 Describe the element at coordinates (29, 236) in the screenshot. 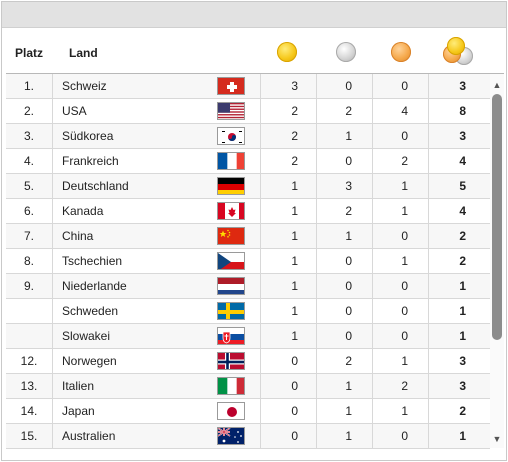

I see `rank-cell: 7.` at that location.